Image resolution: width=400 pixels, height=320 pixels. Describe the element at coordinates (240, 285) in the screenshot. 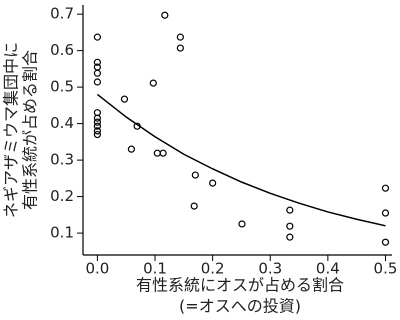

I see `x-label: 有性系統にオスが占める割合` at that location.